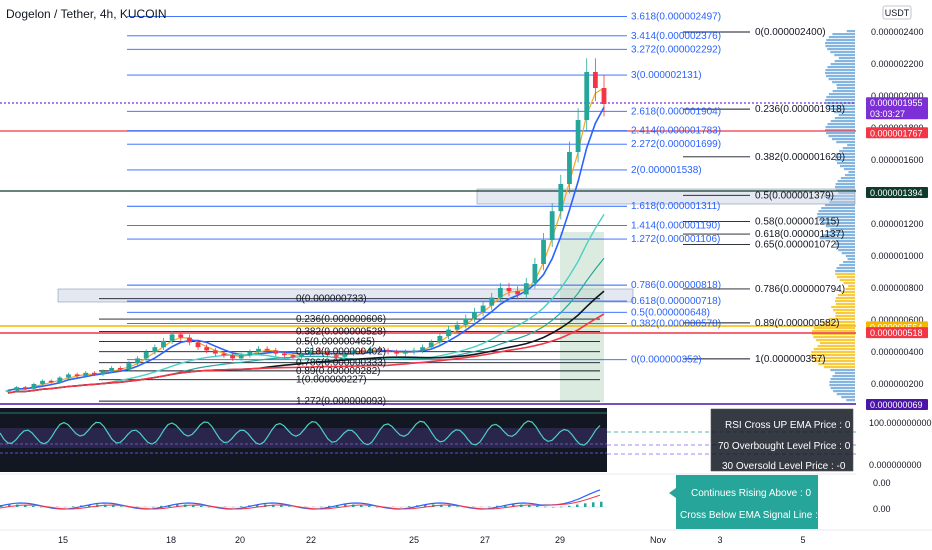  What do you see at coordinates (676, 49) in the screenshot?
I see `fib-extension-label: 3.272(0.000002292)` at bounding box center [676, 49].